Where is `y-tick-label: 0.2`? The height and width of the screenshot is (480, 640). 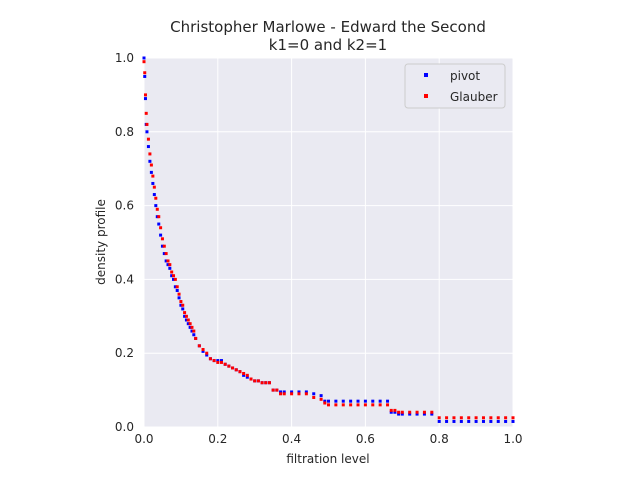 y-tick-label: 0.2 is located at coordinates (124, 353).